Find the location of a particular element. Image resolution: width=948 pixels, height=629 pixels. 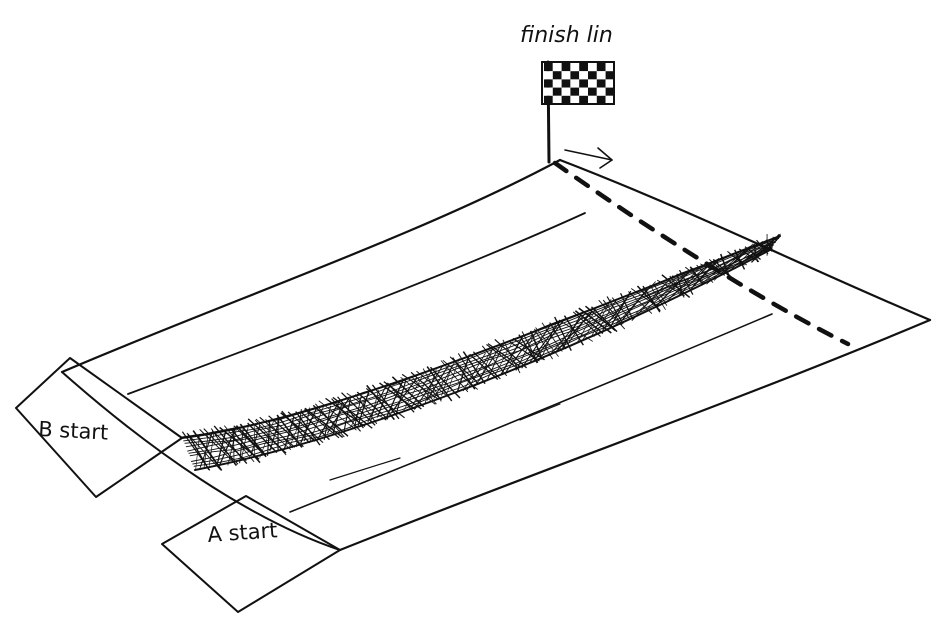

a-start-label: A start is located at coordinates (242, 532).